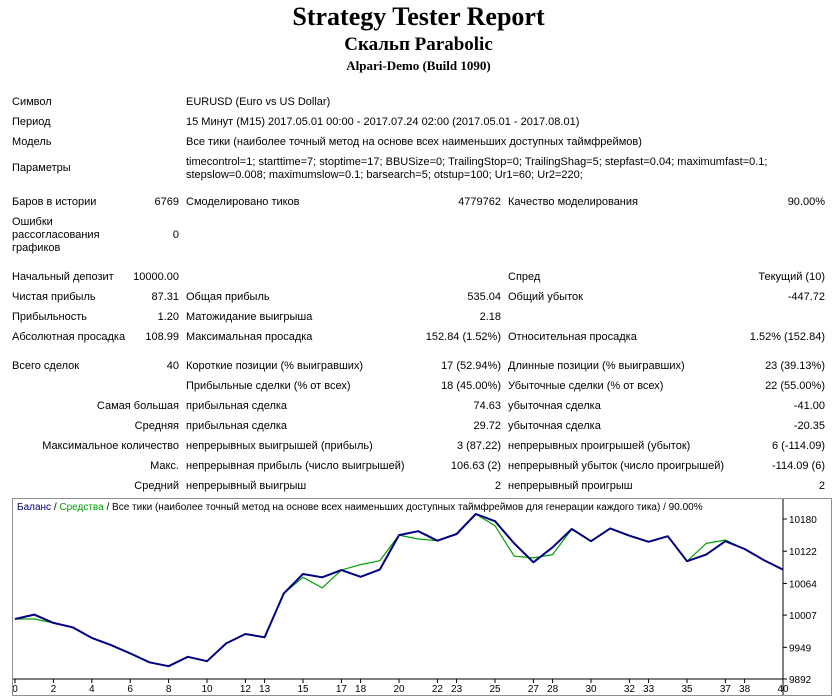 The height and width of the screenshot is (698, 837). Describe the element at coordinates (798, 446) in the screenshot. I see `max-consecutive-losses-value: 6 (-114.09)` at that location.